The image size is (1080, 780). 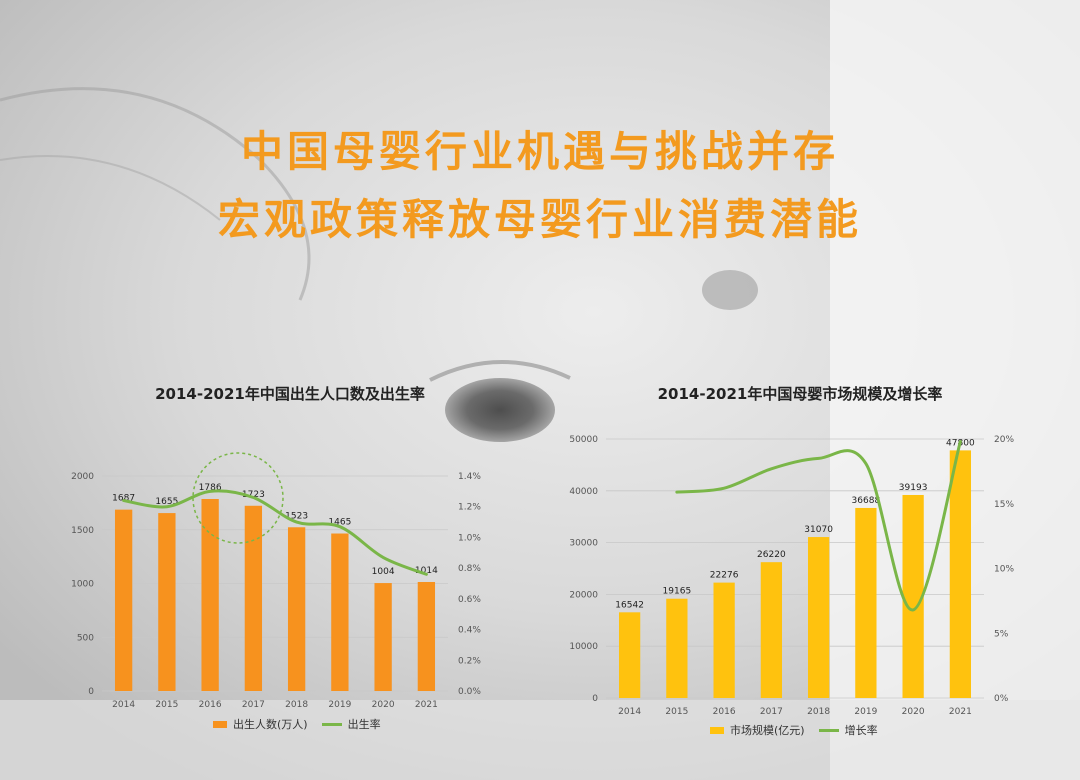 I want to click on chart1-data-label: 1786, so click(x=210, y=488).